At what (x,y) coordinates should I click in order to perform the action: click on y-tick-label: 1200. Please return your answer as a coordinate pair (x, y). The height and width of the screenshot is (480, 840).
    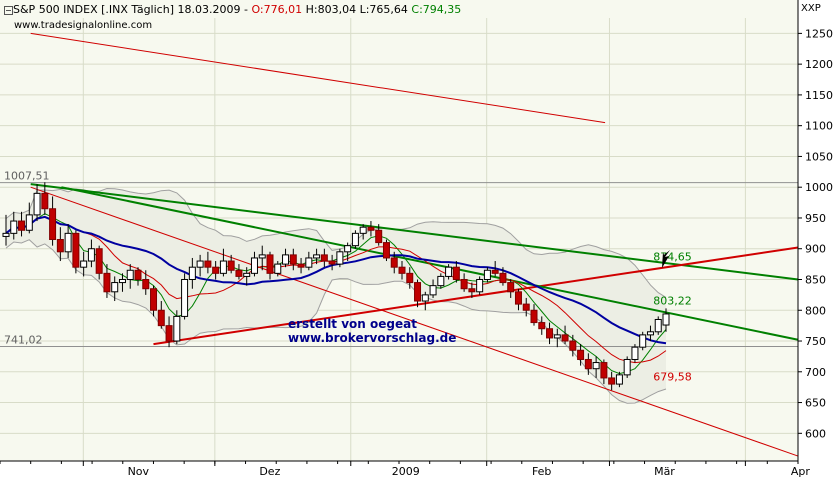
    Looking at the image, I should click on (819, 64).